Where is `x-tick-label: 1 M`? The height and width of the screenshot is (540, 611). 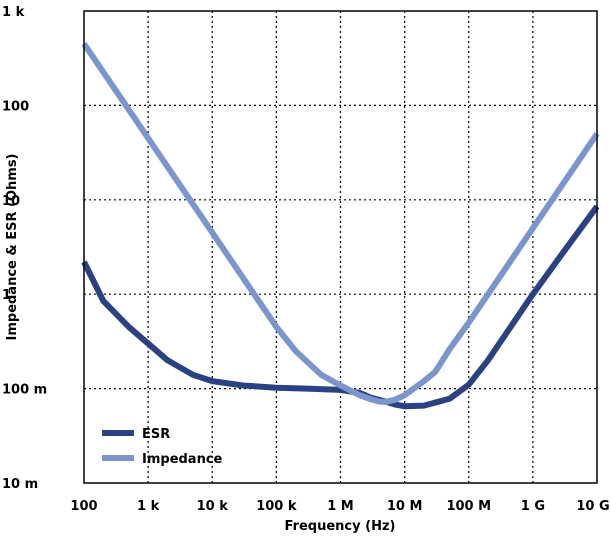 x-tick-label: 1 M is located at coordinates (340, 506).